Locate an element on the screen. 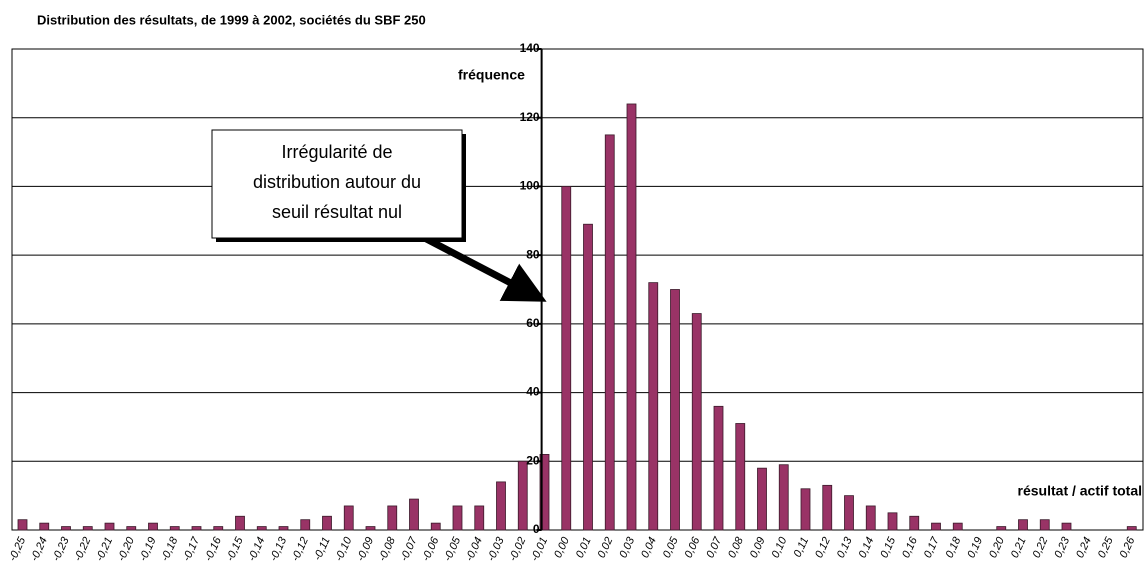 The height and width of the screenshot is (578, 1144). x-tick-label: -0,02 is located at coordinates (517, 549).